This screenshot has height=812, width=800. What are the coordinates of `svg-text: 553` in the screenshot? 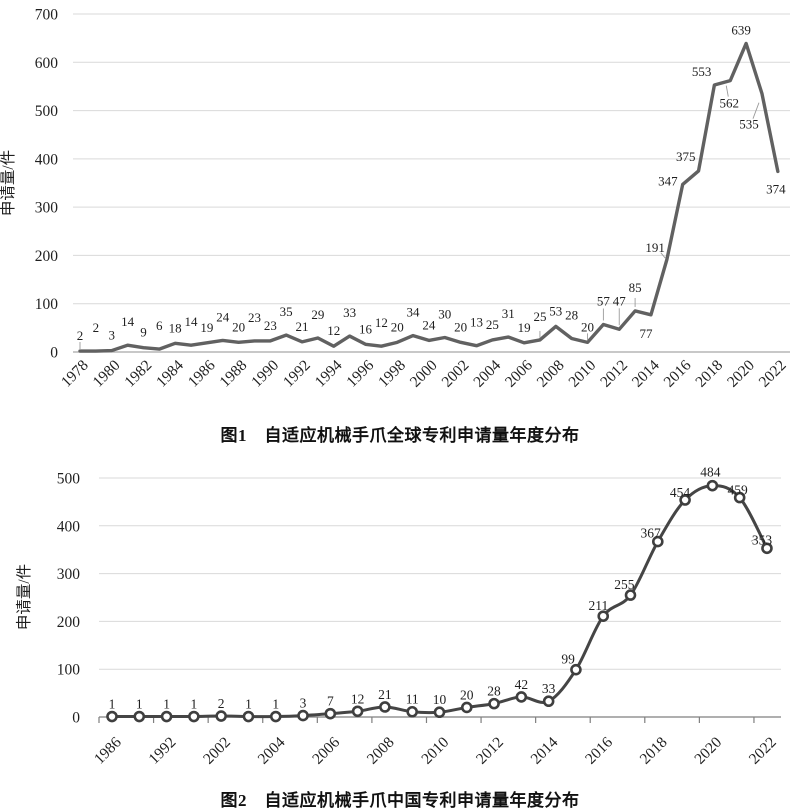 It's located at (702, 71).